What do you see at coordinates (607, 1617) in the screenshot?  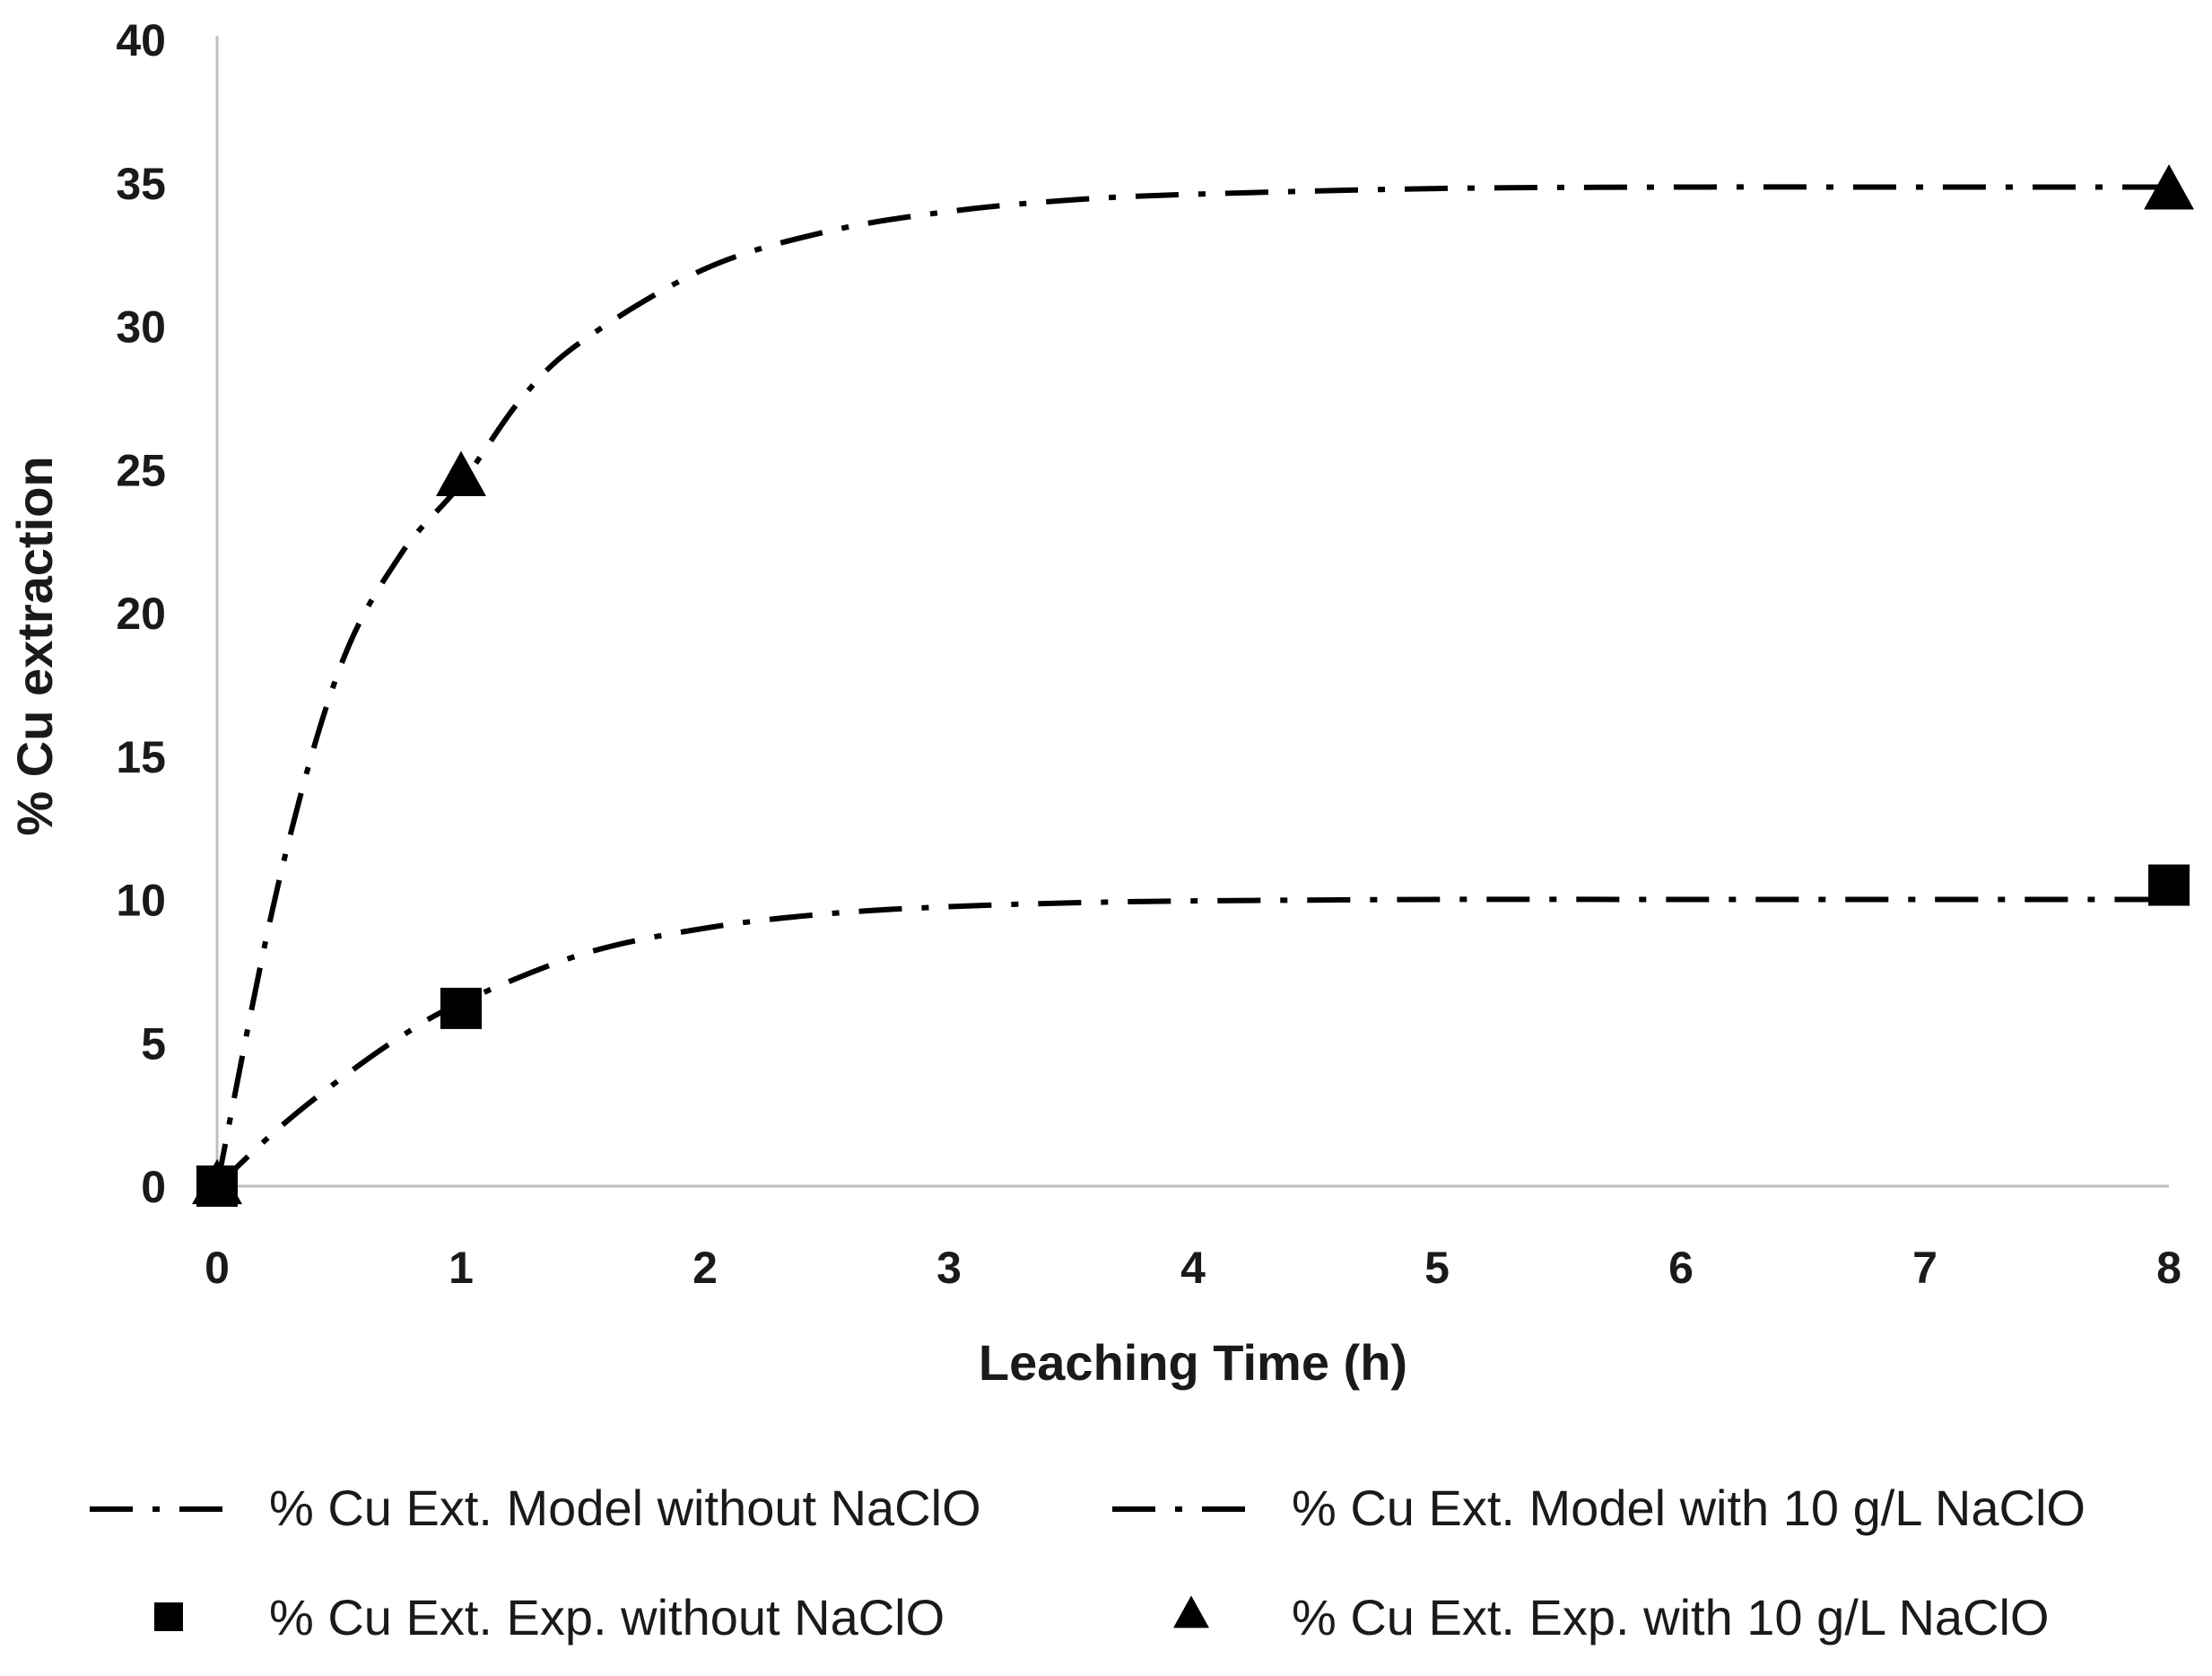 I see `legend-label: % Cu Ext. Exp. without NaClO` at bounding box center [607, 1617].